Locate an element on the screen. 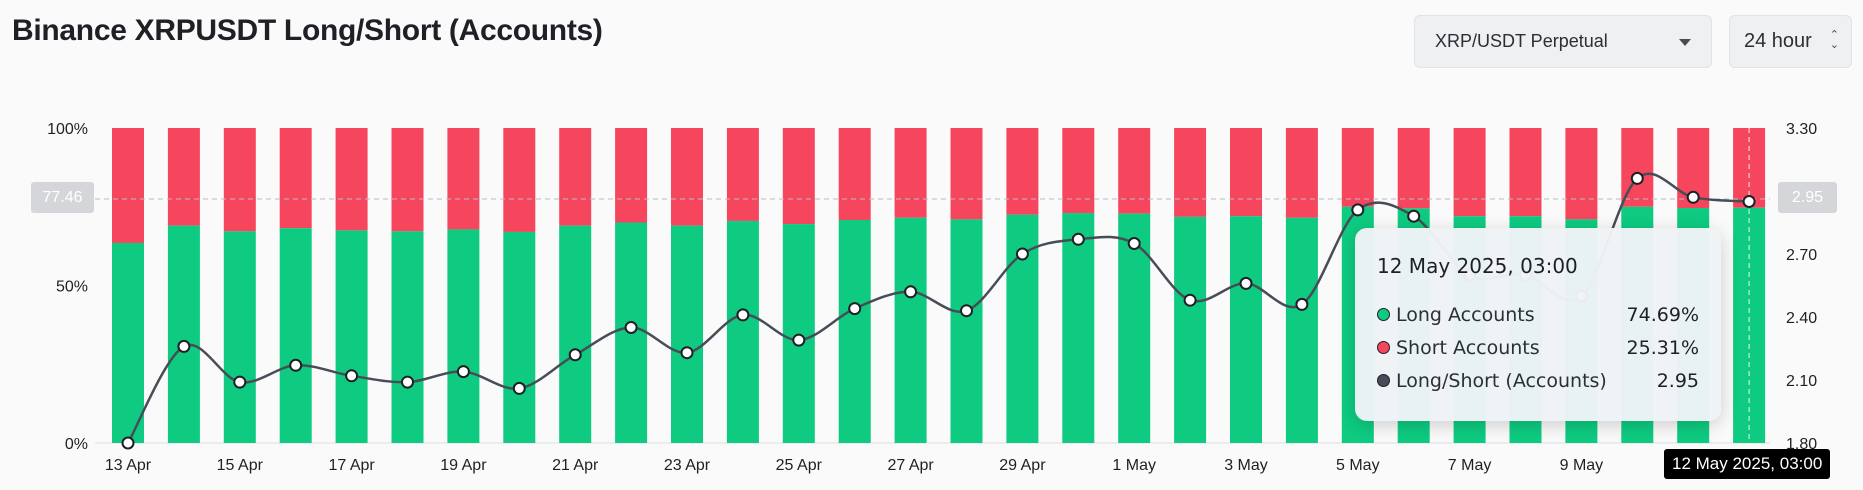 This screenshot has height=490, width=1863. x-axis-tick: 21 Apr is located at coordinates (575, 465).